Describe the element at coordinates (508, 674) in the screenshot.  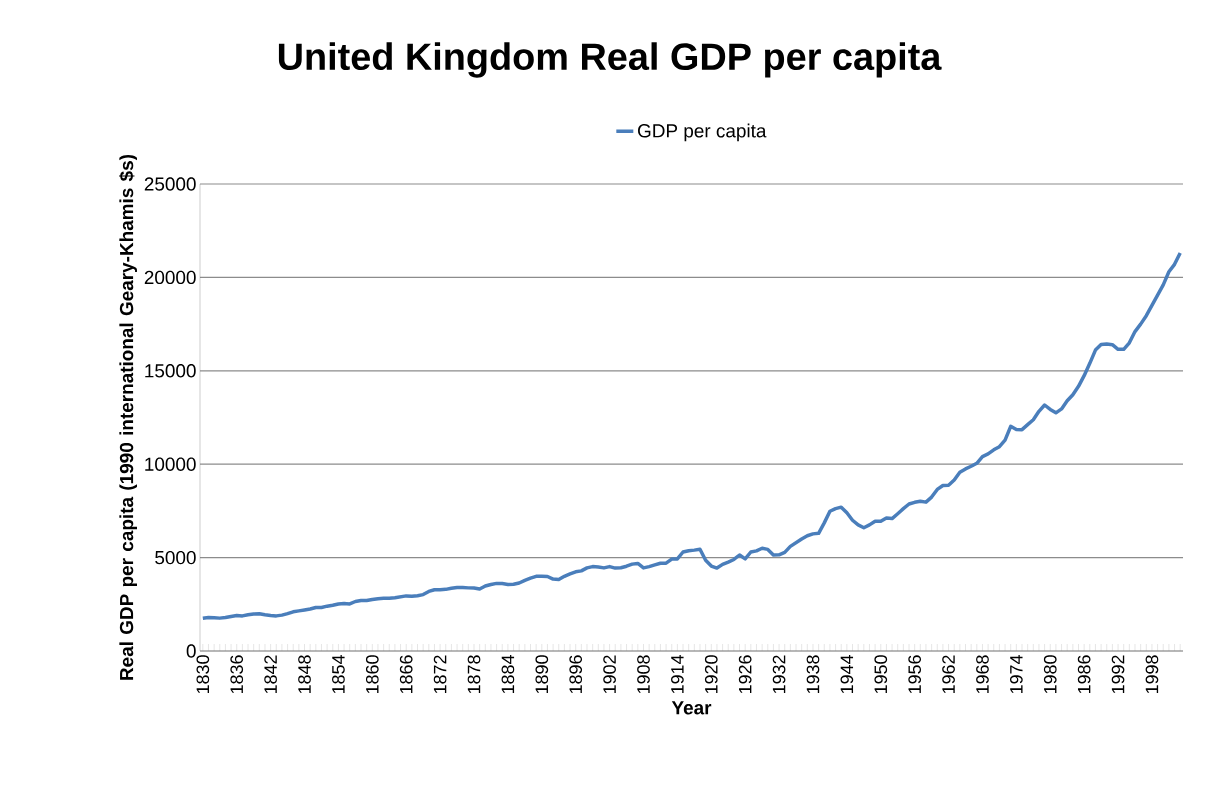
I see `x-tick-label: 1884` at that location.